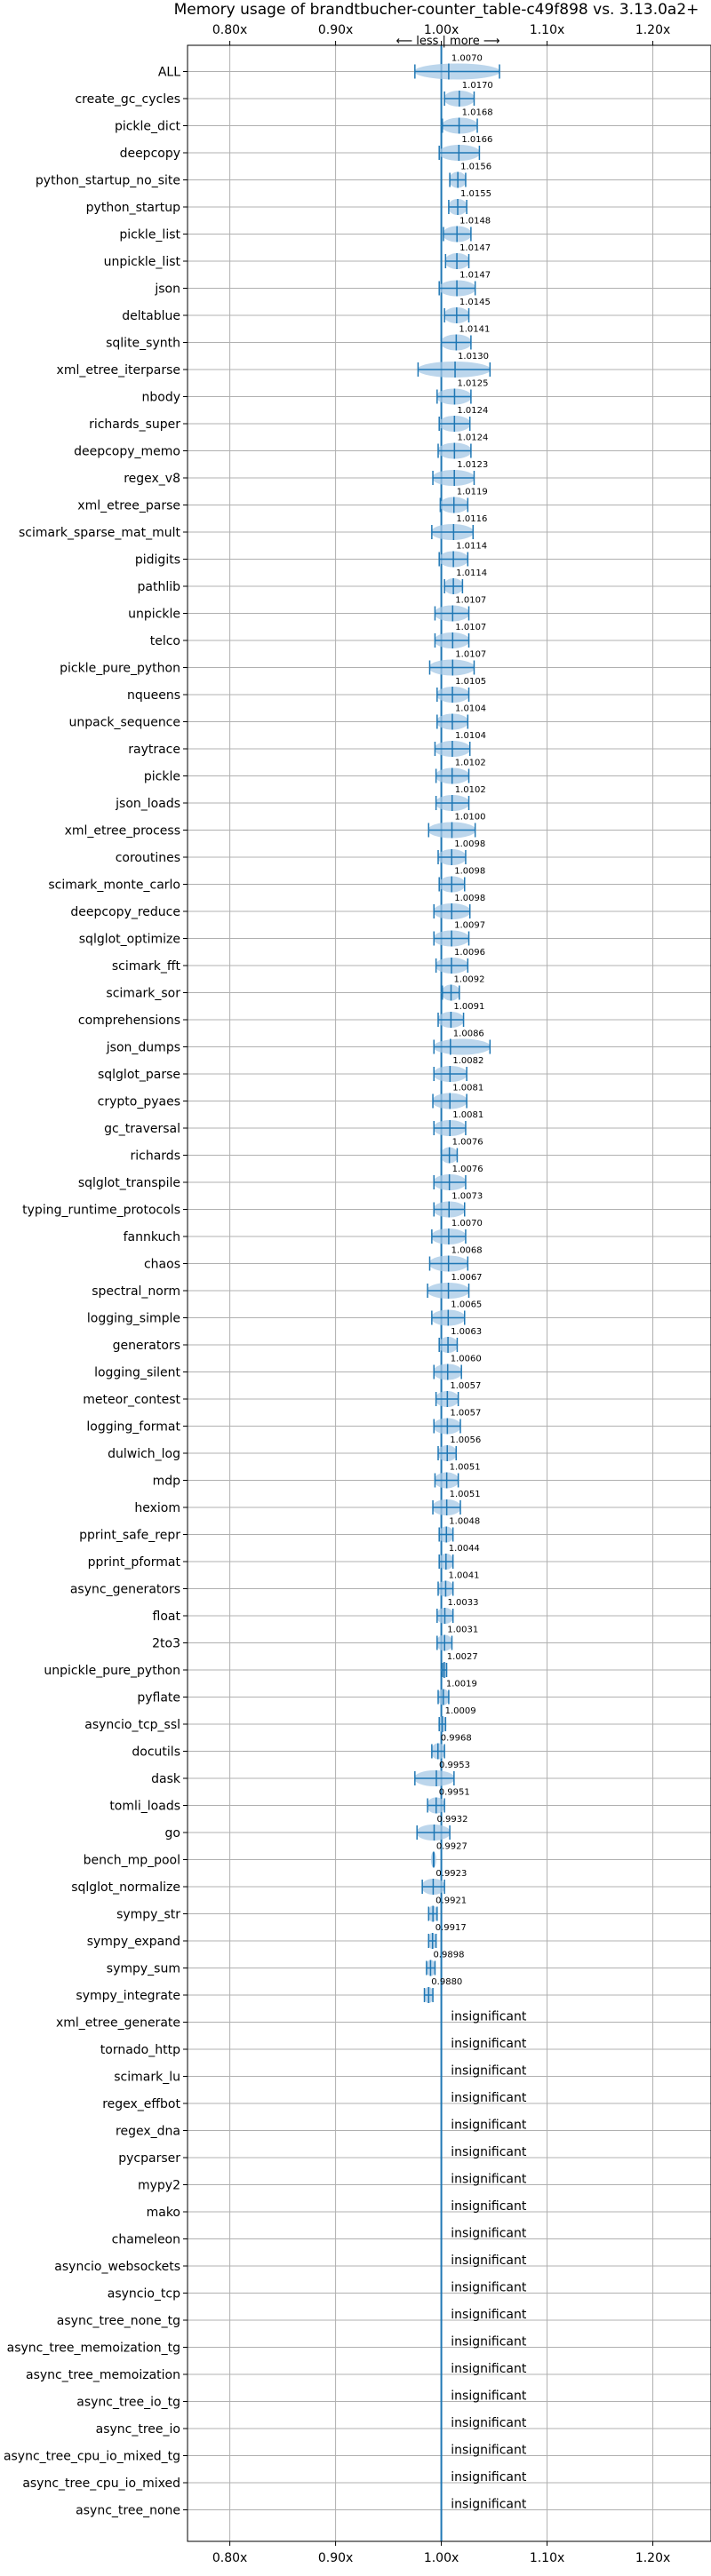  Describe the element at coordinates (547, 30) in the screenshot. I see `x-tick-label-top: 1.10x` at that location.